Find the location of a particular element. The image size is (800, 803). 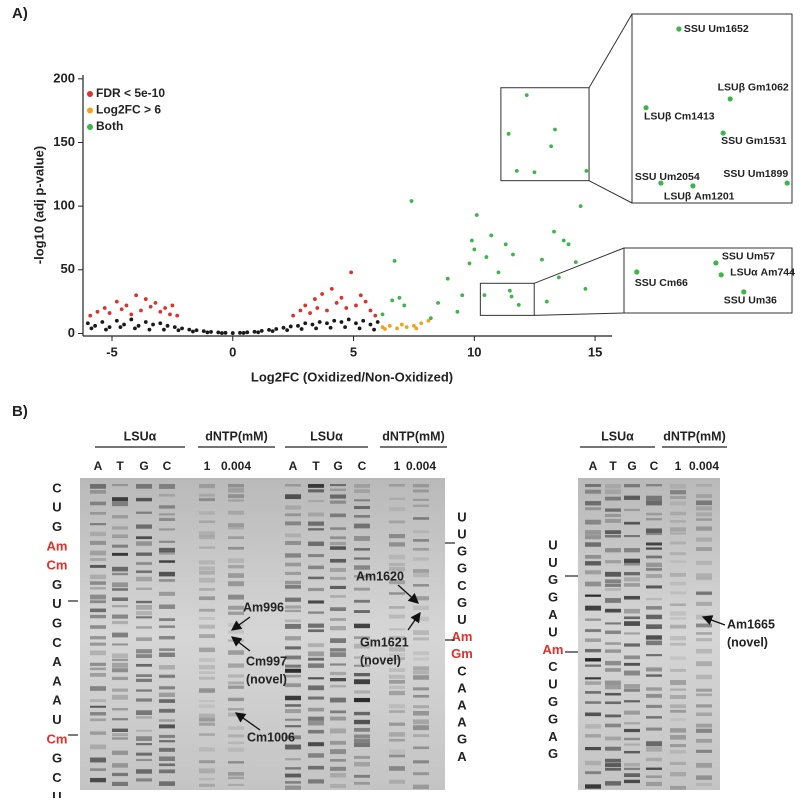

legend-marker is located at coordinates (90, 110).